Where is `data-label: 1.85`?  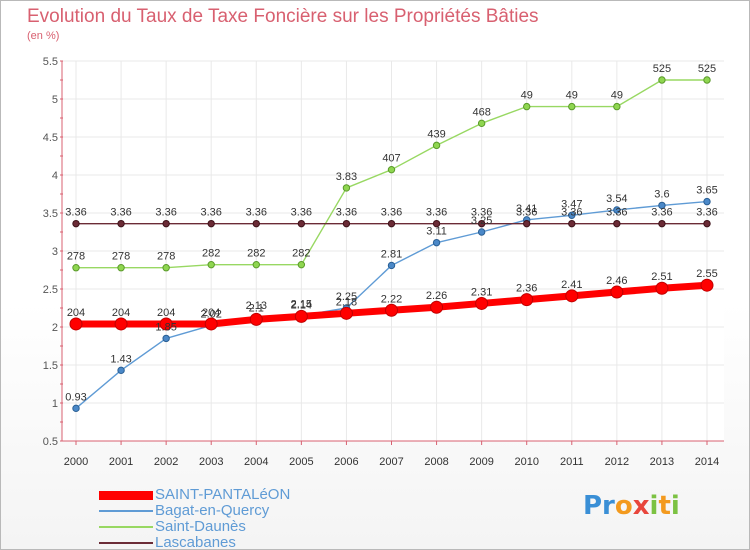 data-label: 1.85 is located at coordinates (165, 327).